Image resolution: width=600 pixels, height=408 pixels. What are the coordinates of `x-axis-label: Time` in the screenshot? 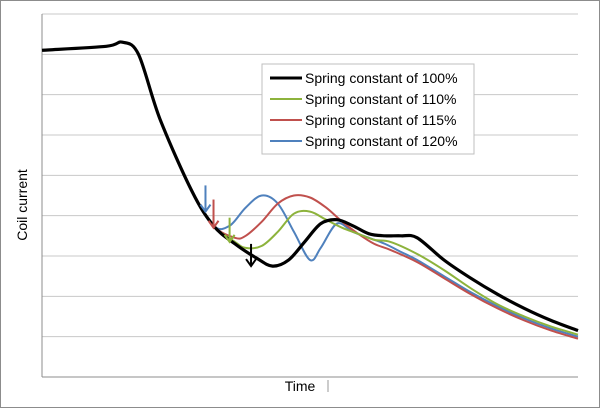 It's located at (300, 386).